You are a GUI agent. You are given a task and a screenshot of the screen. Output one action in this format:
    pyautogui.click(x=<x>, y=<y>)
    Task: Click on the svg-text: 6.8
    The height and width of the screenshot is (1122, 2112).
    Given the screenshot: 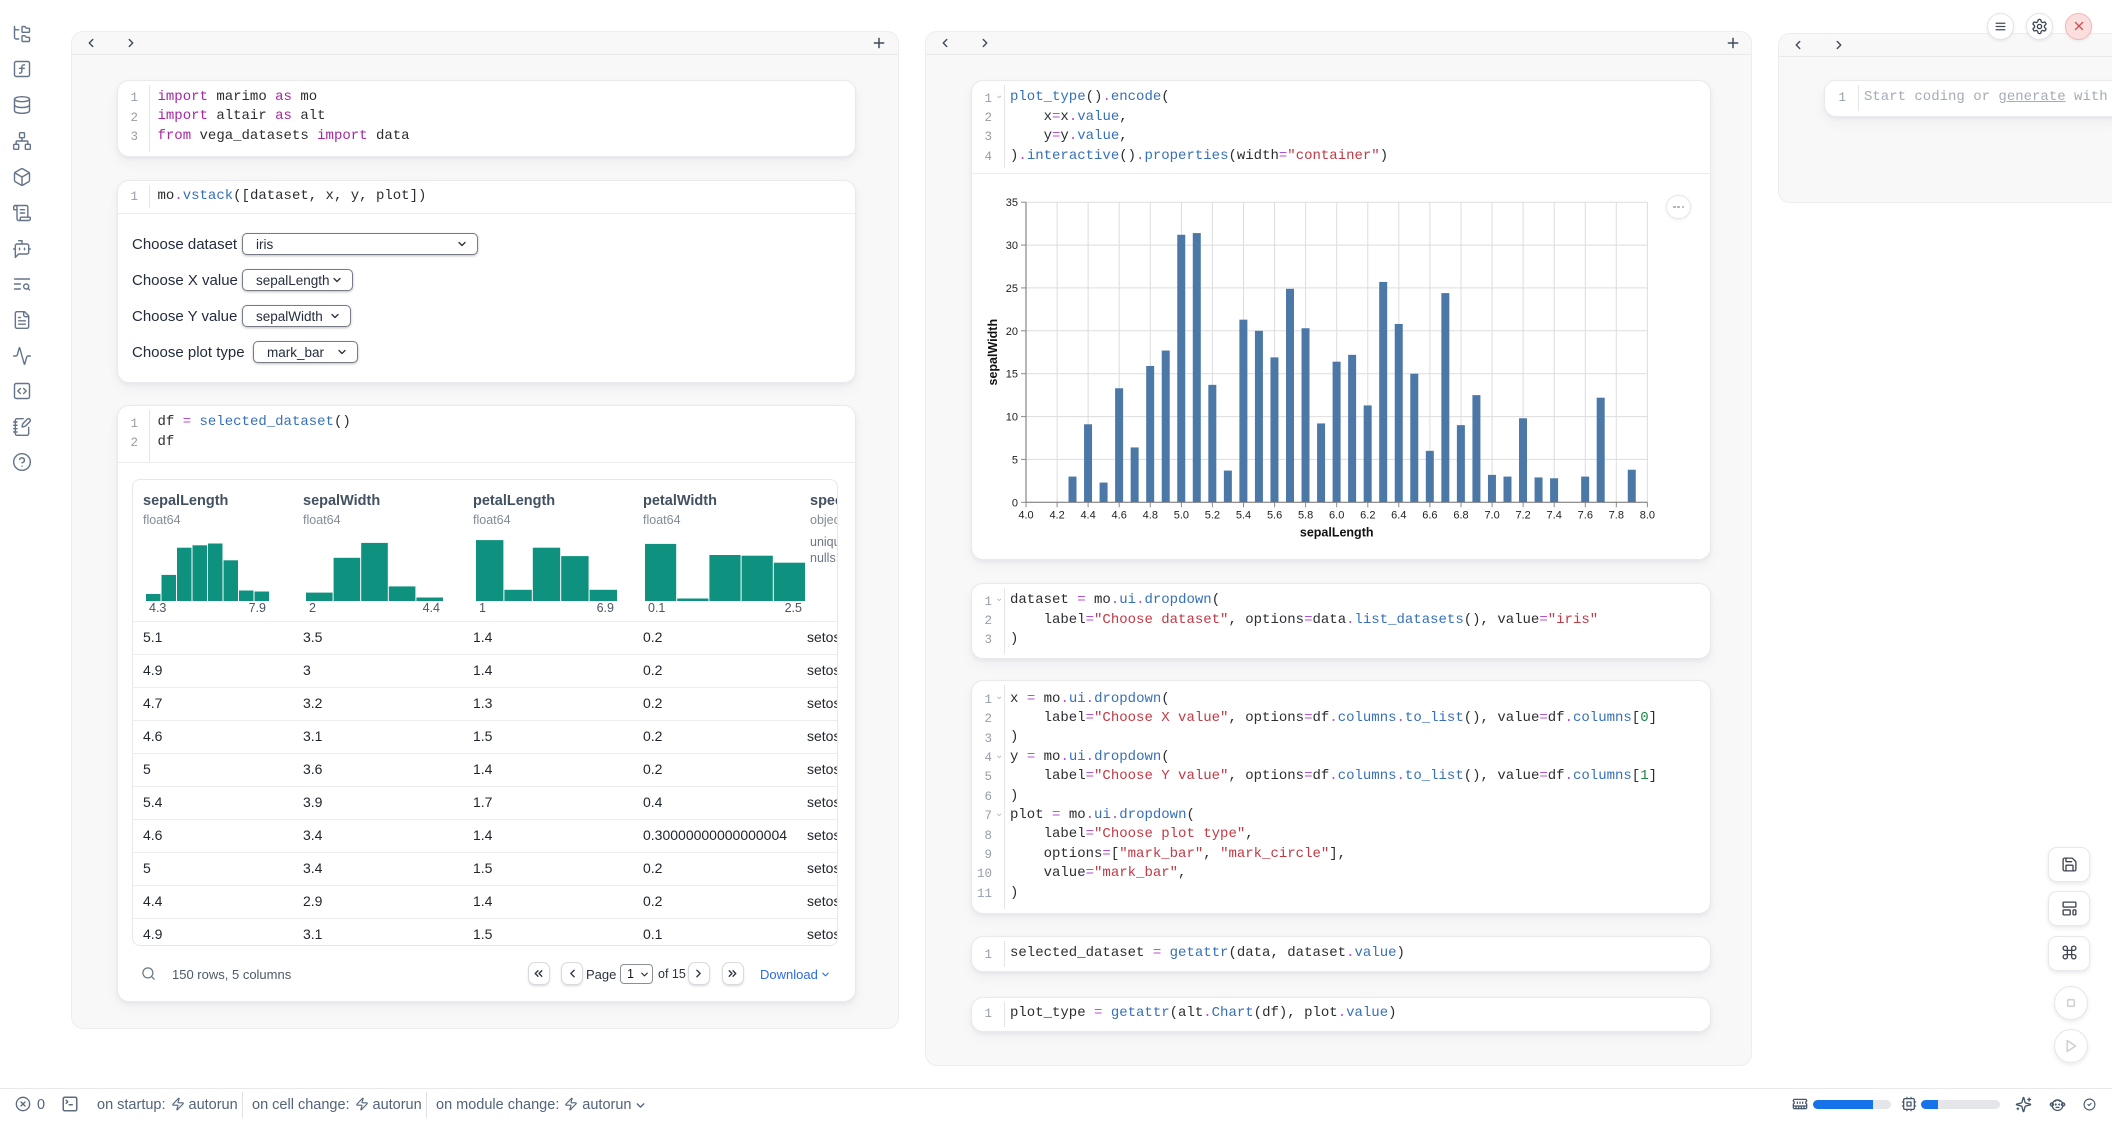 What is the action you would take?
    pyautogui.click(x=1460, y=516)
    